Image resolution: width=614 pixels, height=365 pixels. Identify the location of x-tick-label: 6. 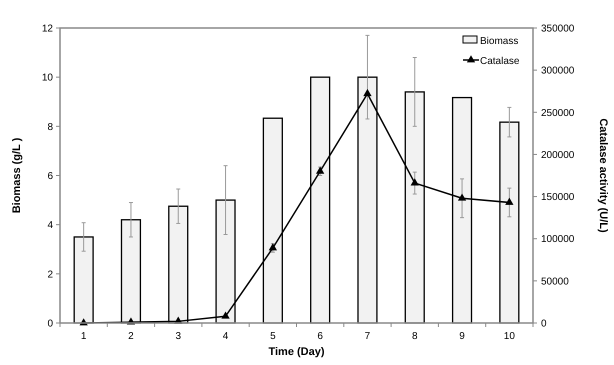
(320, 336).